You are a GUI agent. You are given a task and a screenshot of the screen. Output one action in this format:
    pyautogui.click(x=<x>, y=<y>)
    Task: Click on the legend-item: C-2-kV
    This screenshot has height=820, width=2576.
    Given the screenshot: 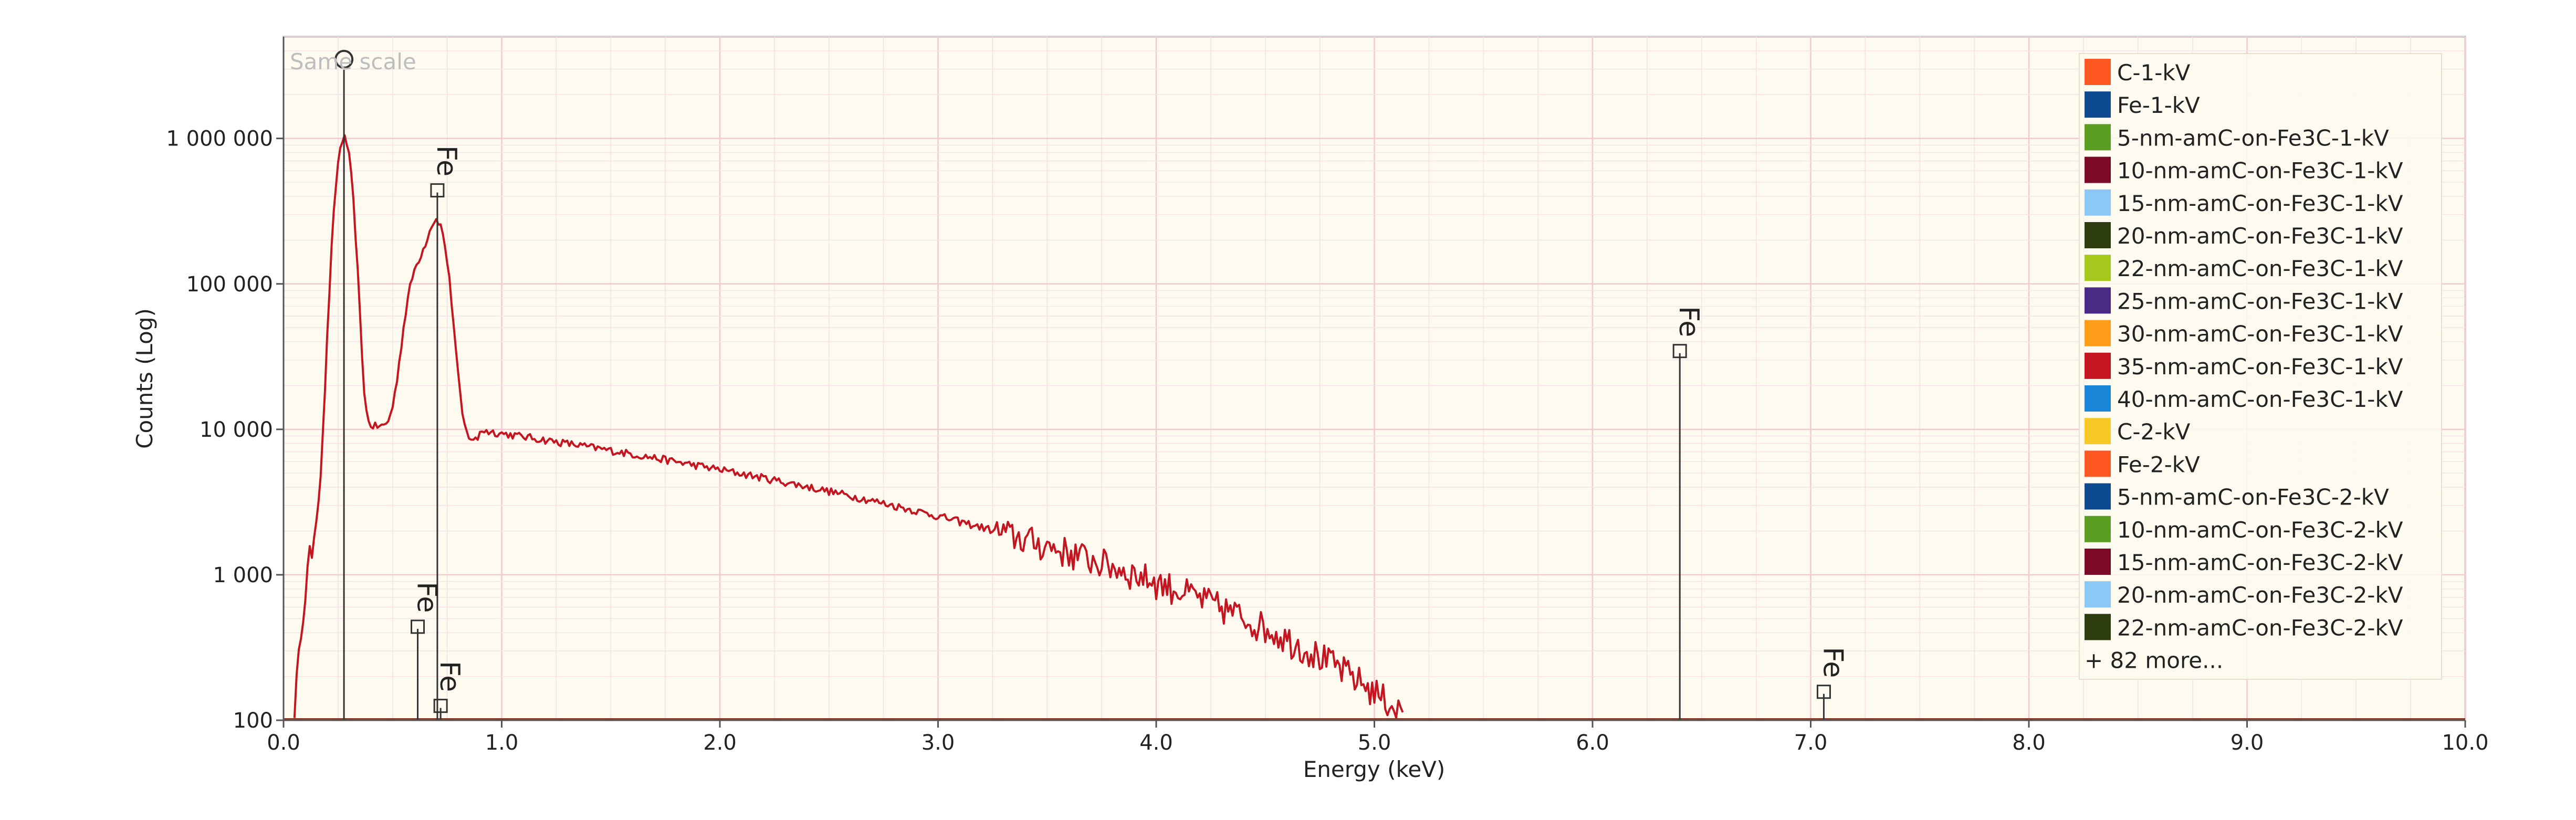 What is the action you would take?
    pyautogui.click(x=2138, y=431)
    